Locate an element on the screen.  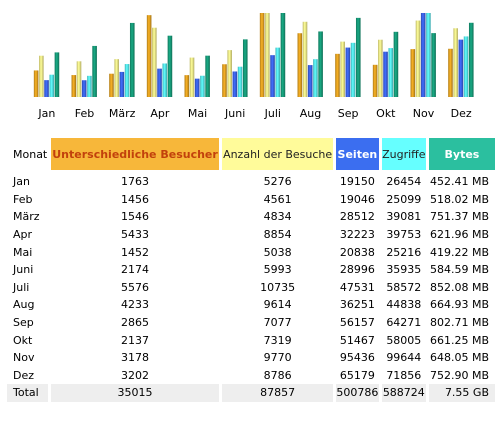
cell-month: Apr is located at coordinates (23, 235).